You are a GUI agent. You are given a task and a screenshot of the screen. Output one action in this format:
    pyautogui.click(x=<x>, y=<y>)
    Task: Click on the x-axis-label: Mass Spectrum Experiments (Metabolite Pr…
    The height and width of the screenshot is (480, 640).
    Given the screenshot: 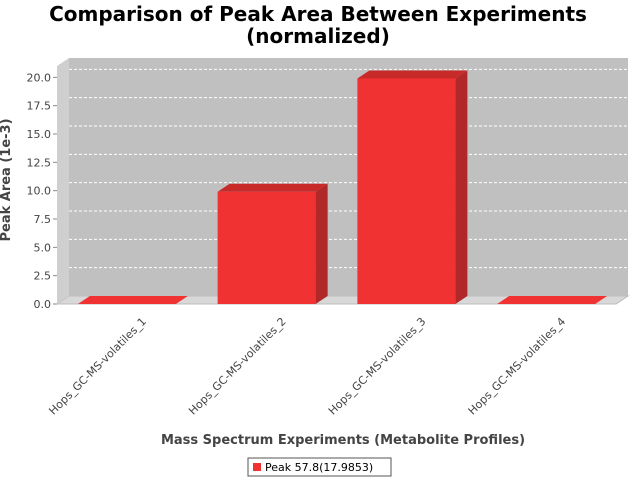 What is the action you would take?
    pyautogui.click(x=343, y=440)
    